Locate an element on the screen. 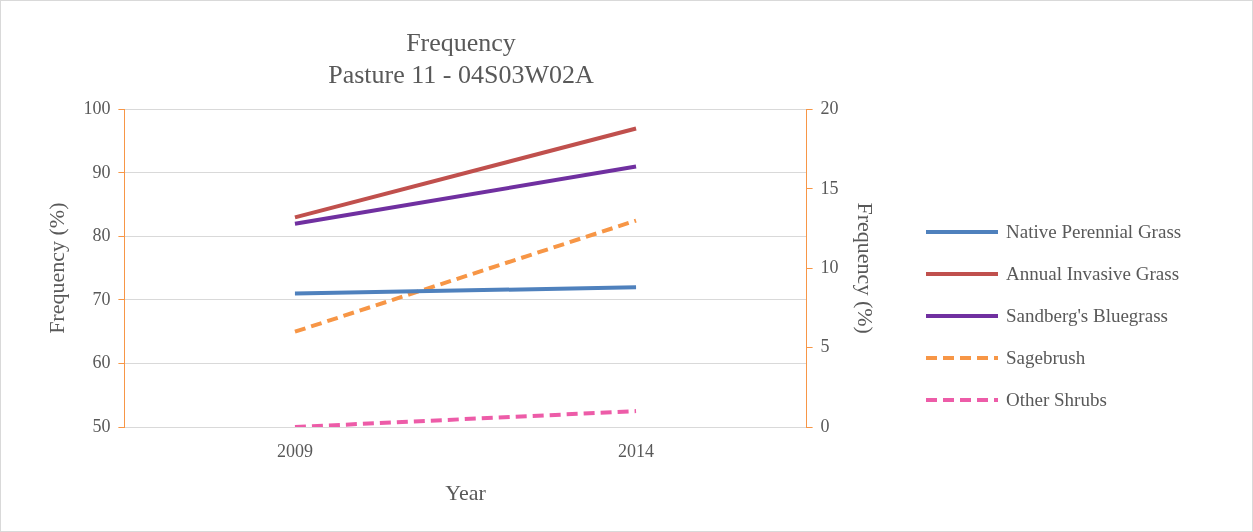 Image resolution: width=1253 pixels, height=532 pixels. x-tick-label: 2014 is located at coordinates (636, 450).